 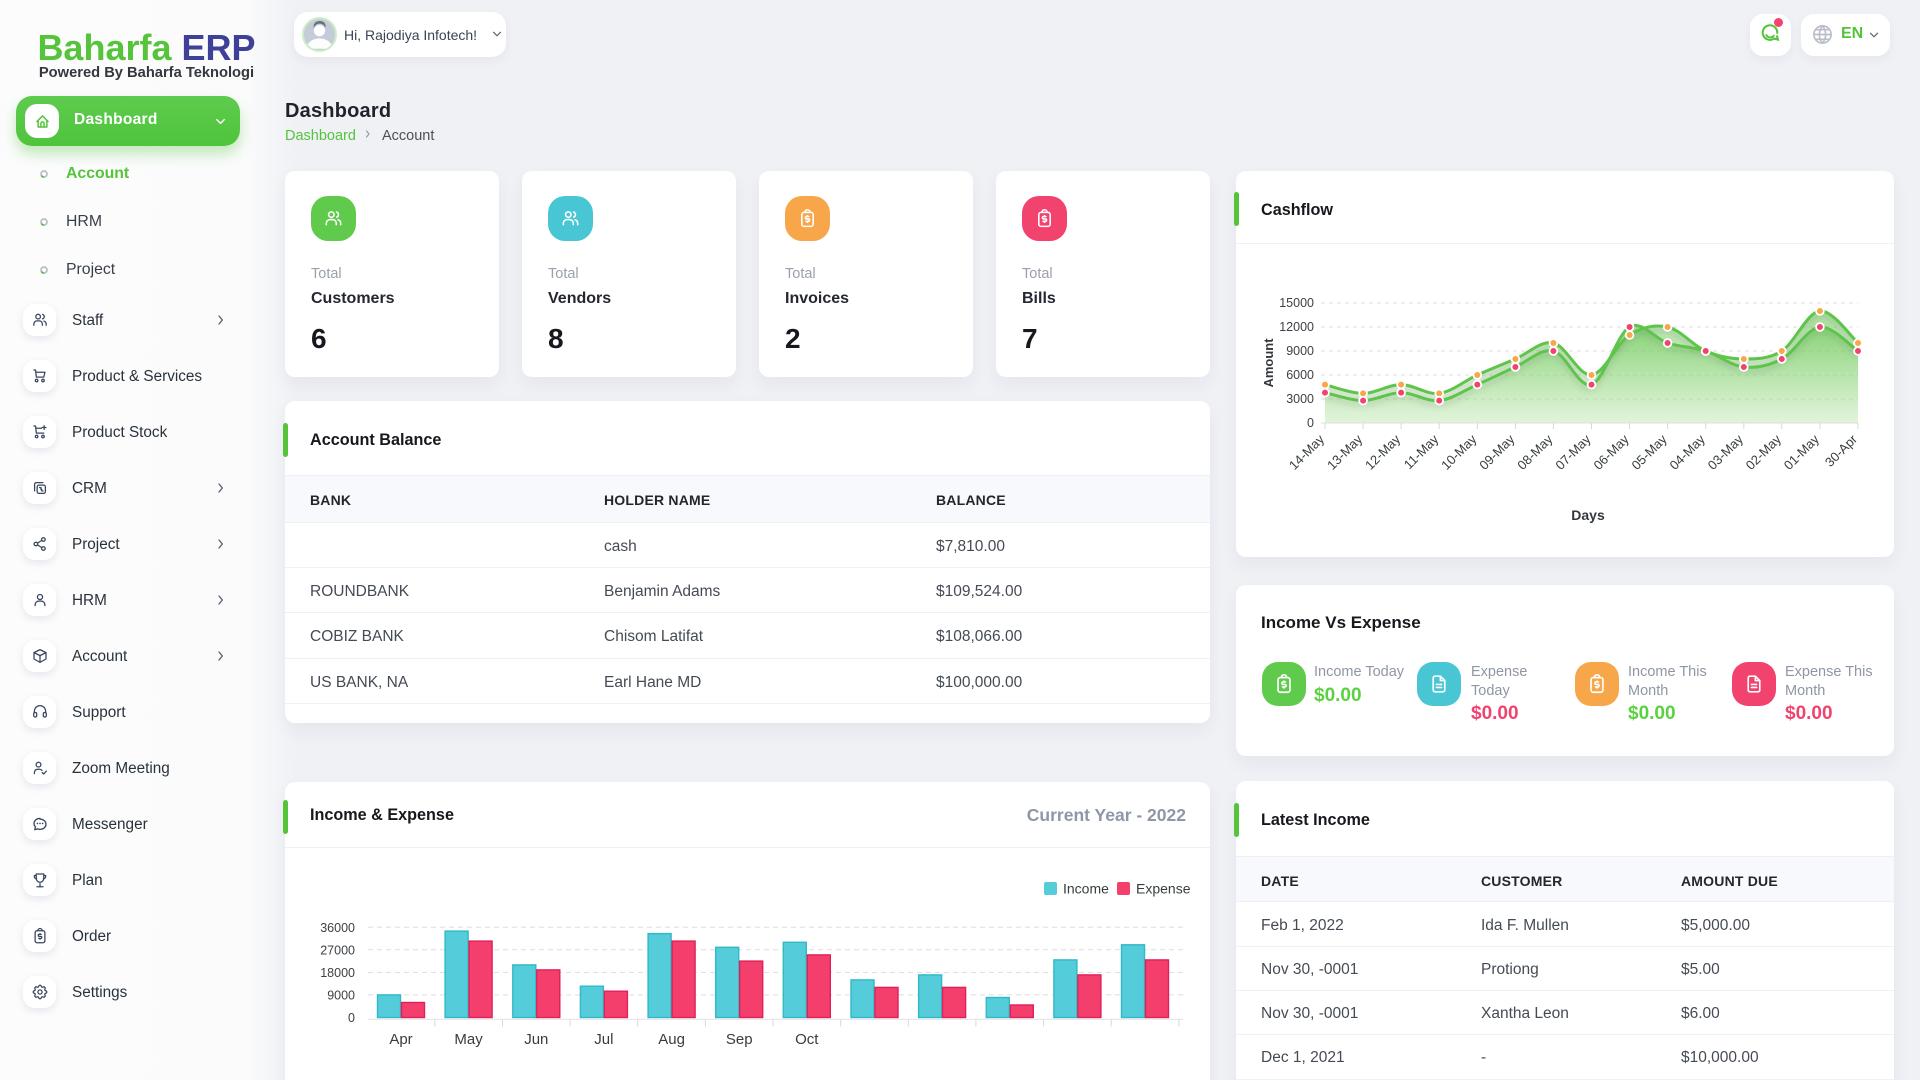 I want to click on svg-text: 3000, so click(x=1300, y=399).